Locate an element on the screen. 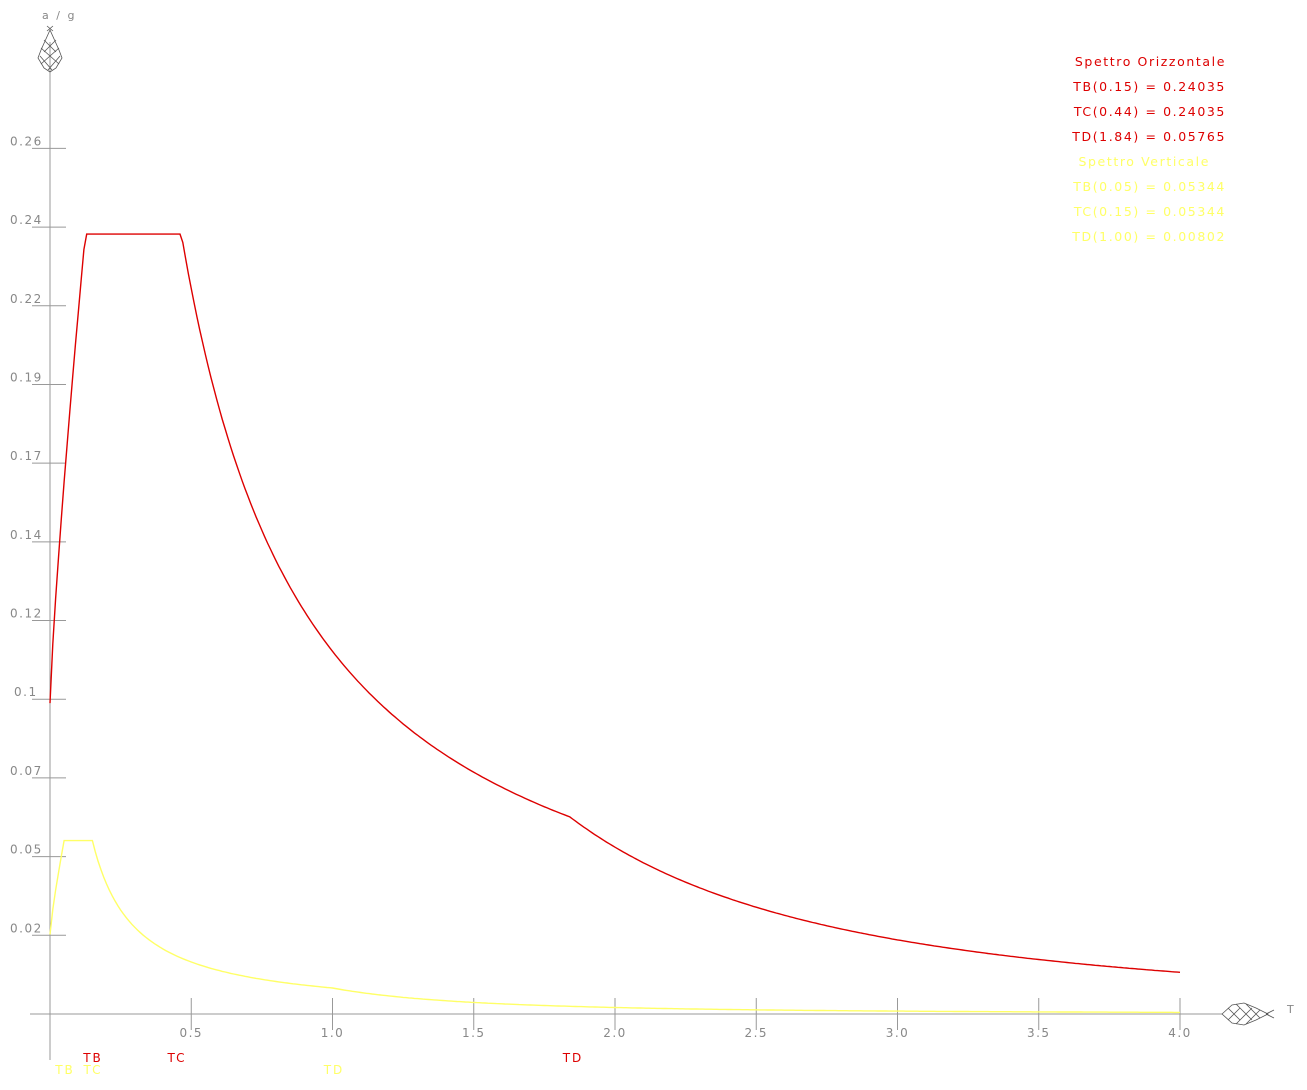  x-tick-label: 1.5 is located at coordinates (474, 1033).